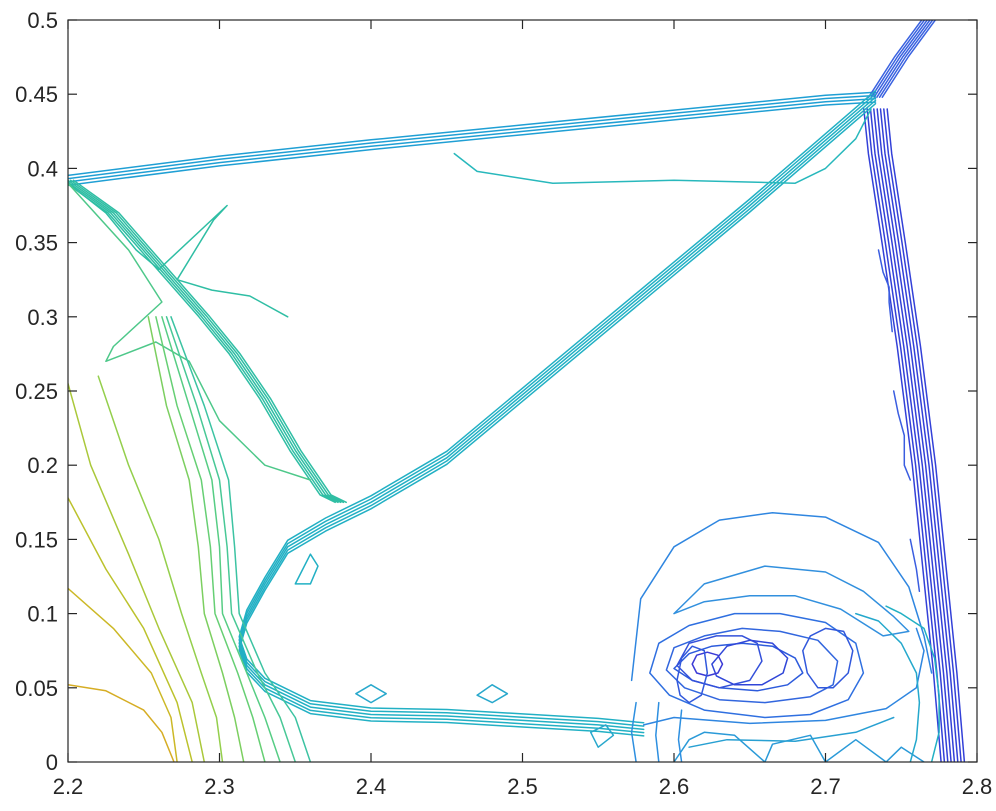 This screenshot has height=811, width=996. I want to click on y-tick-label: 0.35, so click(36, 243).